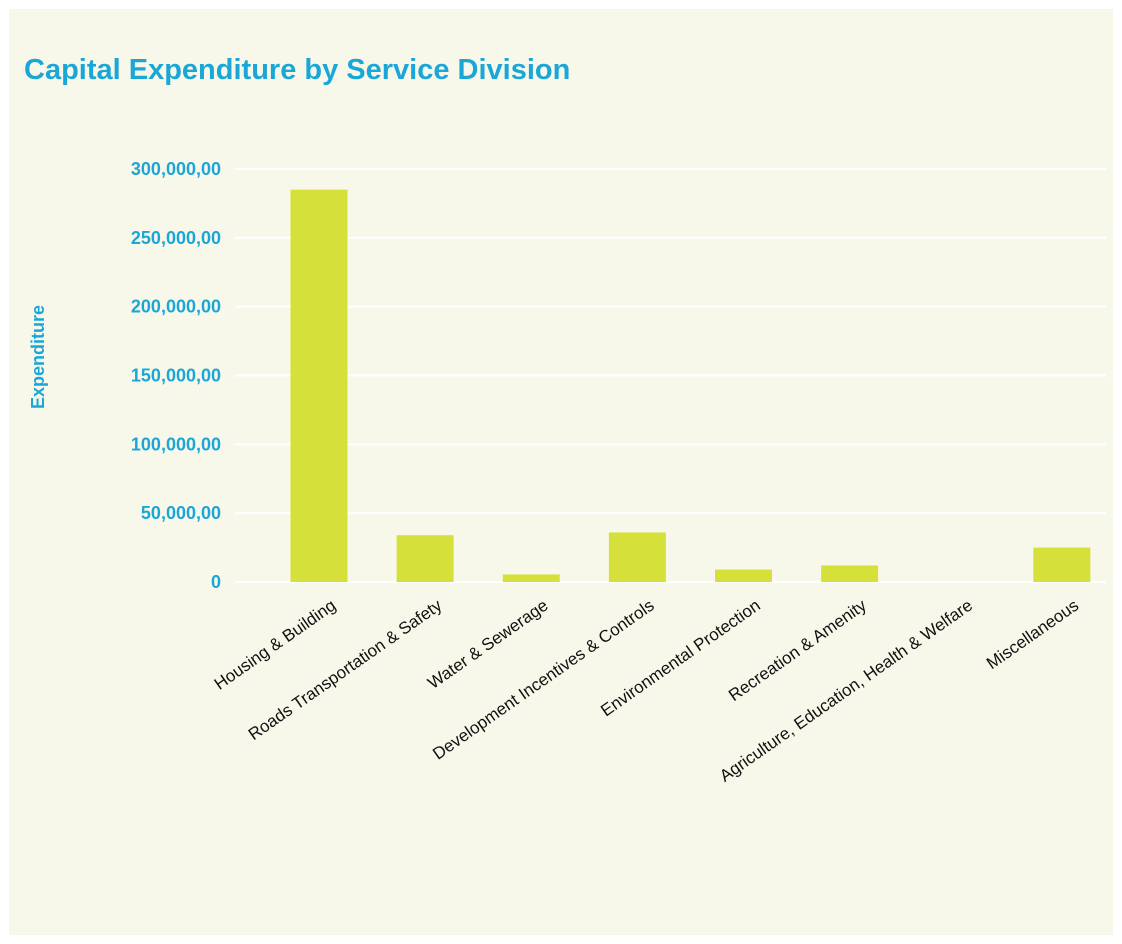  I want to click on y-tick-label: 300,000,00, so click(176, 169).